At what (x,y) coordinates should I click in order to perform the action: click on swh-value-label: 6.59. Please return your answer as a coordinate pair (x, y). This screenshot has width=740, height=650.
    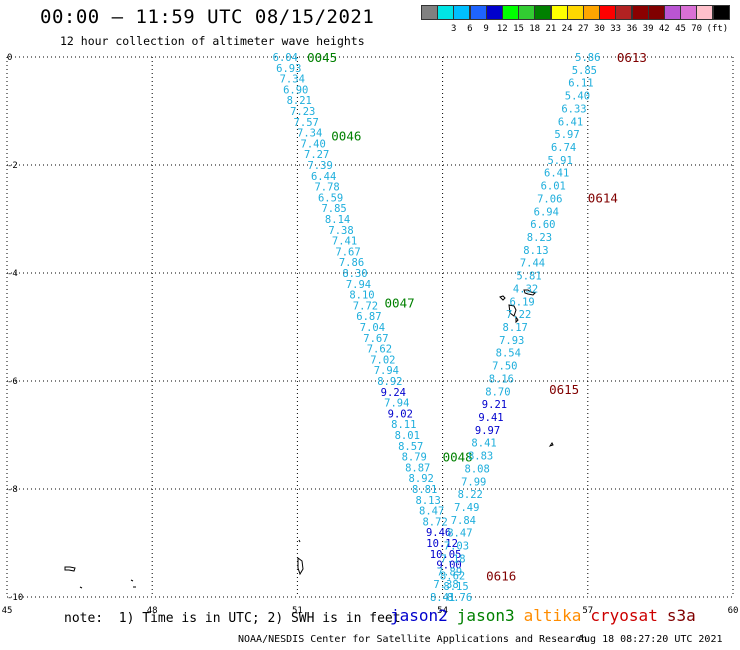
    Looking at the image, I should click on (330, 198).